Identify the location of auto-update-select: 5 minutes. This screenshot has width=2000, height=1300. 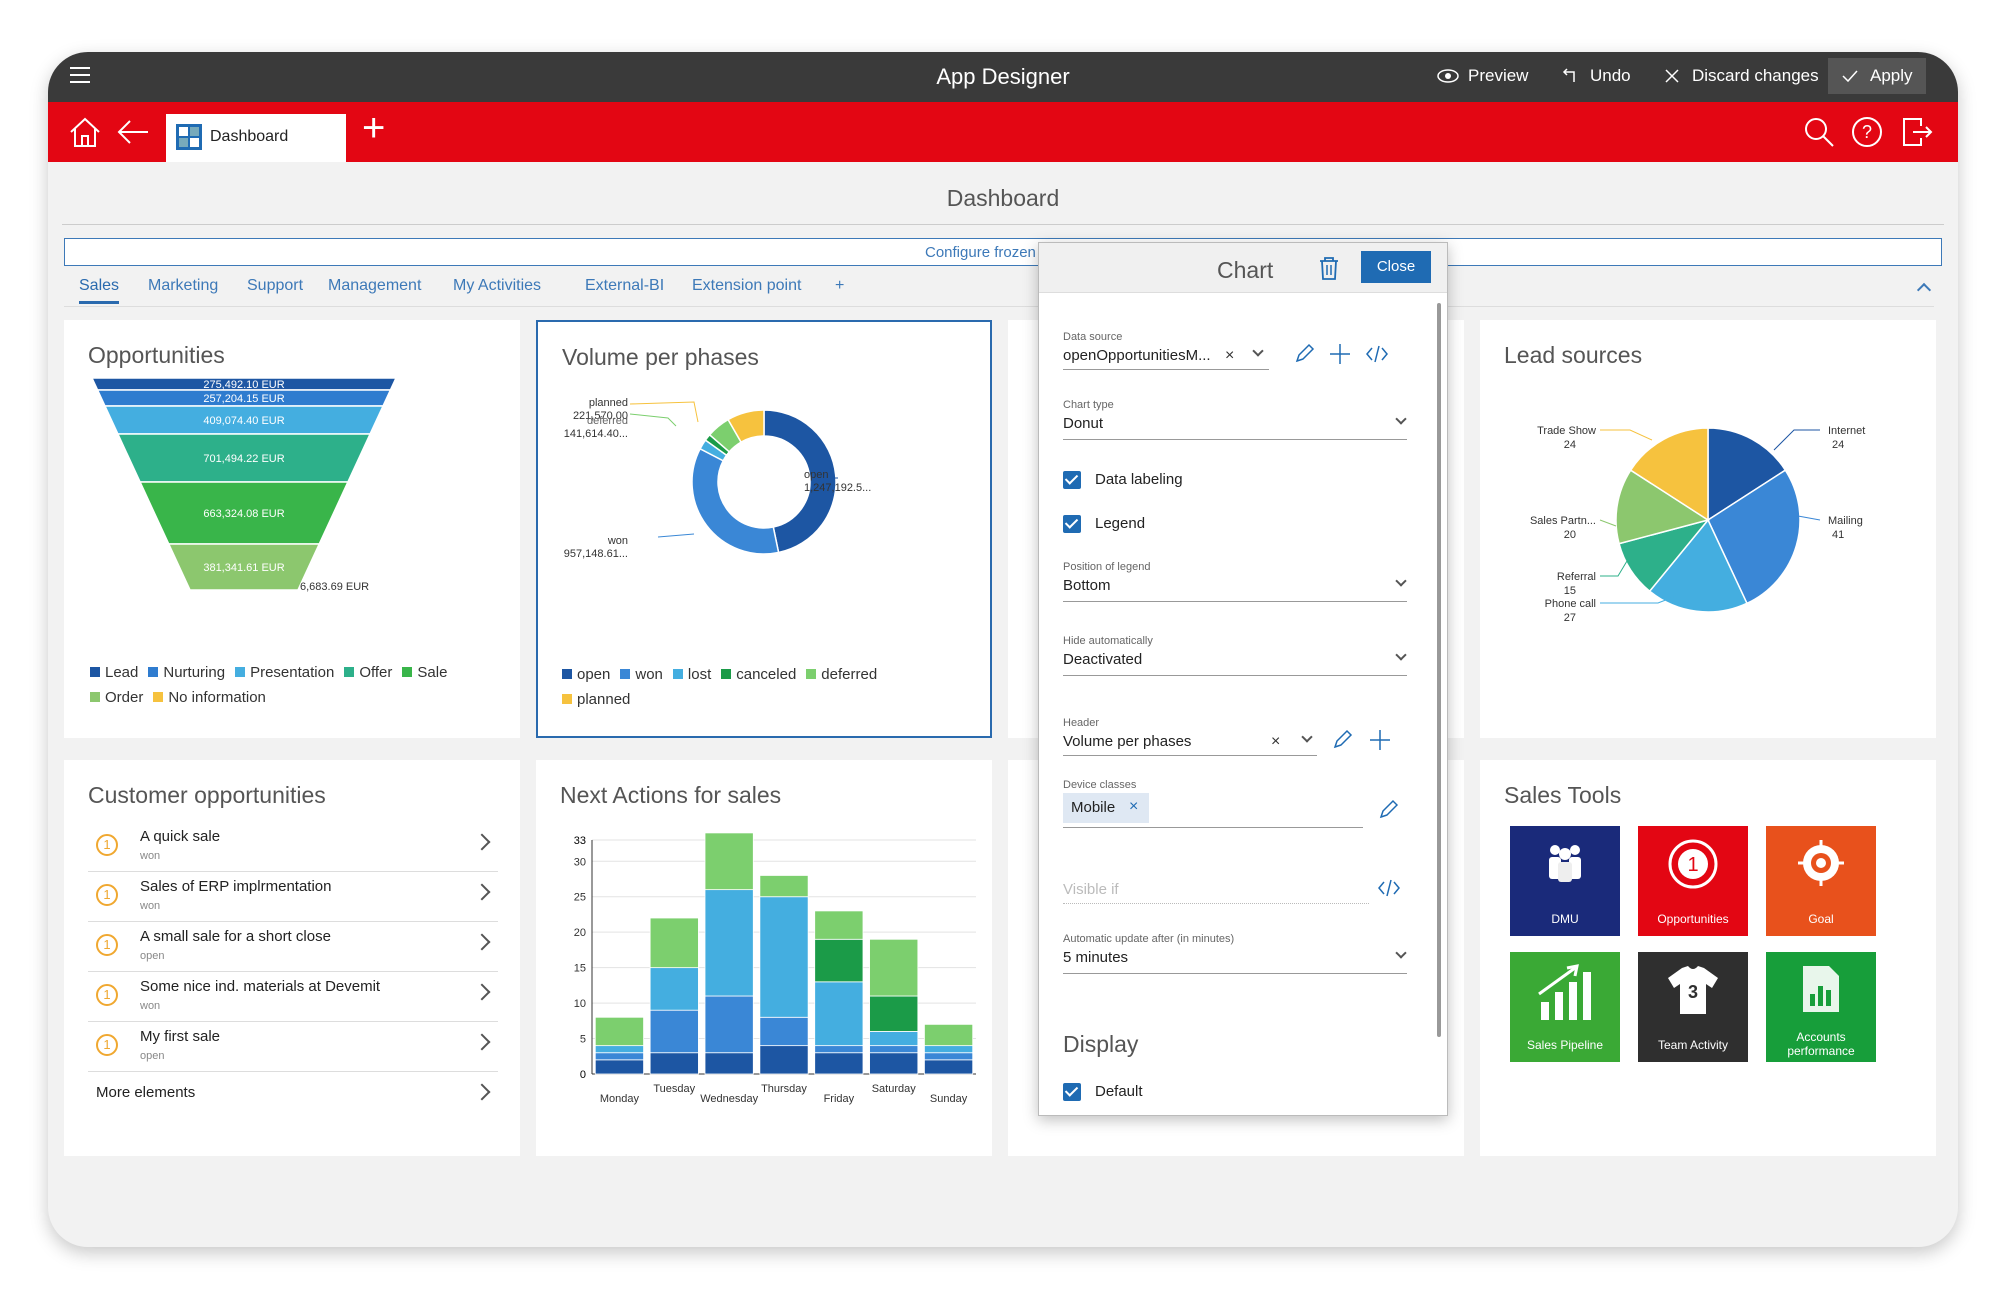
(1096, 957).